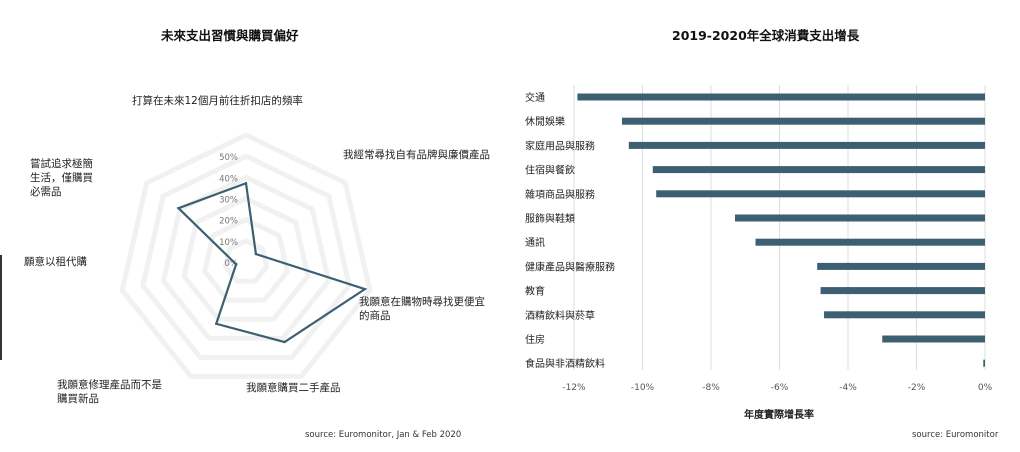  What do you see at coordinates (232, 264) in the screenshot?
I see `radar-tick-label: 0%` at bounding box center [232, 264].